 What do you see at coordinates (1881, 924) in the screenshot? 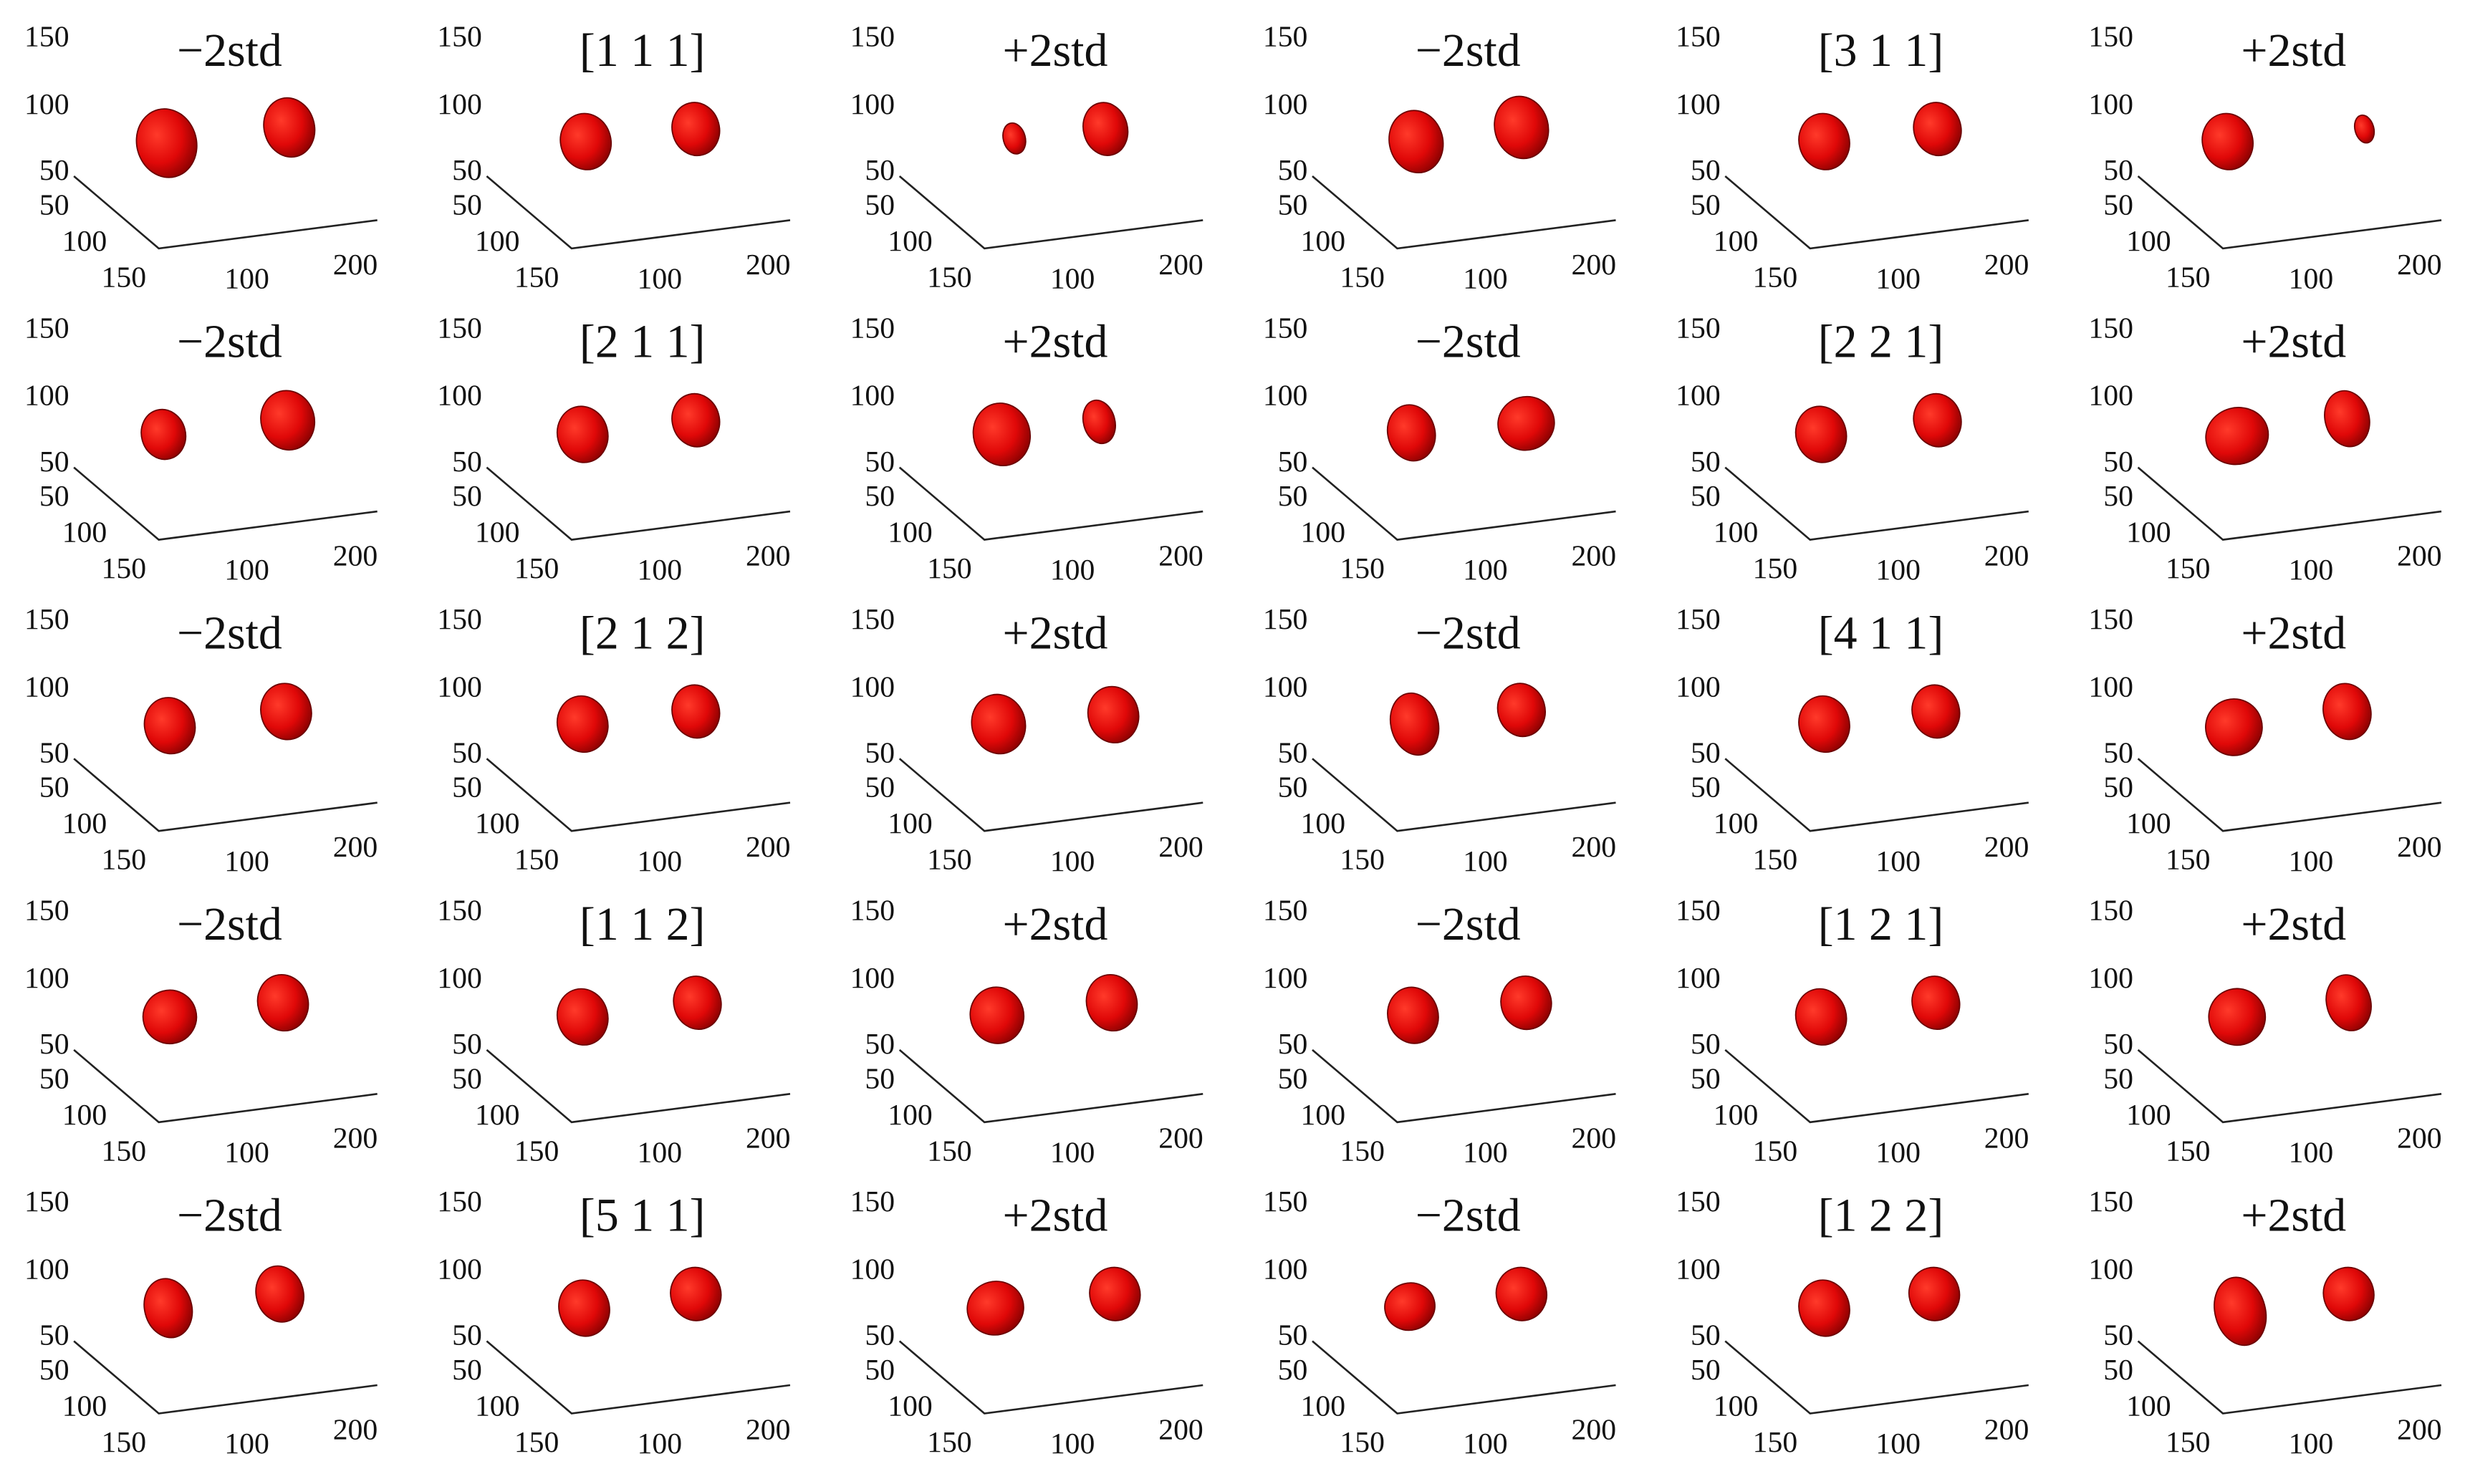
I see `panel-title: [1 2 1]` at bounding box center [1881, 924].